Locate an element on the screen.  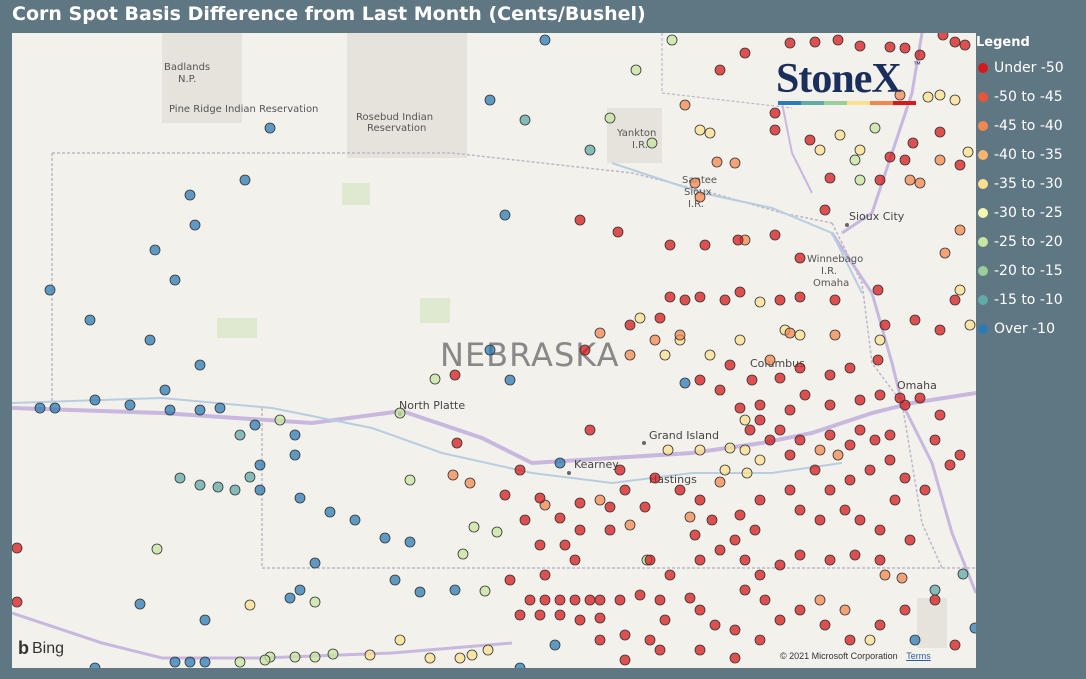
legend-item: Over -10 is located at coordinates (1016, 329).